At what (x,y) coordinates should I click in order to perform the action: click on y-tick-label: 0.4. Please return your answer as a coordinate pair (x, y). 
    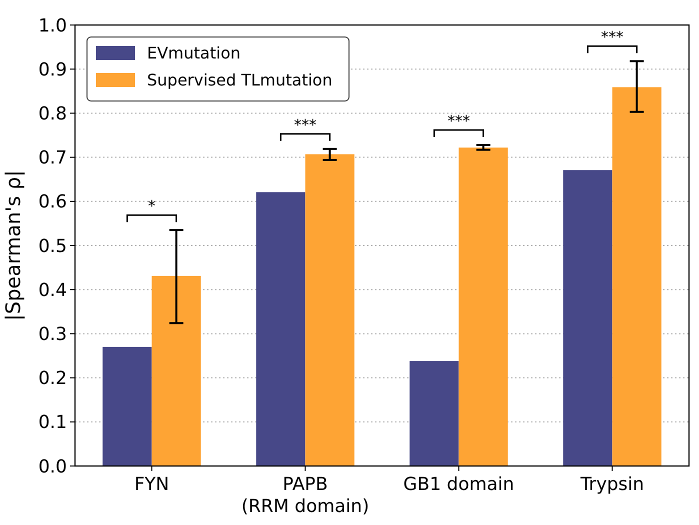
    Looking at the image, I should click on (52, 290).